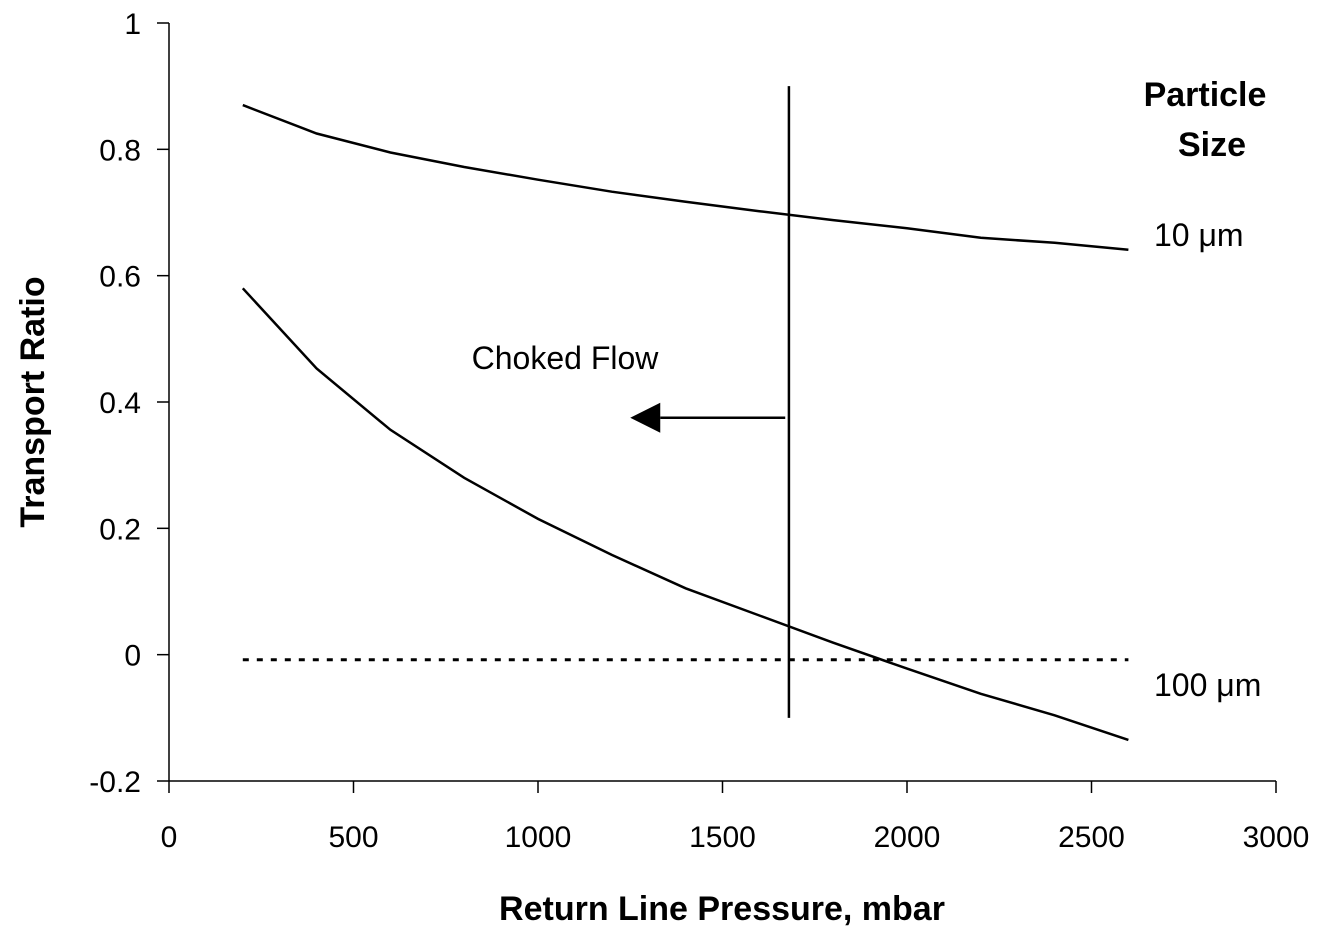  What do you see at coordinates (722, 908) in the screenshot?
I see `x-axis-title: Return Line Pressure, mbar` at bounding box center [722, 908].